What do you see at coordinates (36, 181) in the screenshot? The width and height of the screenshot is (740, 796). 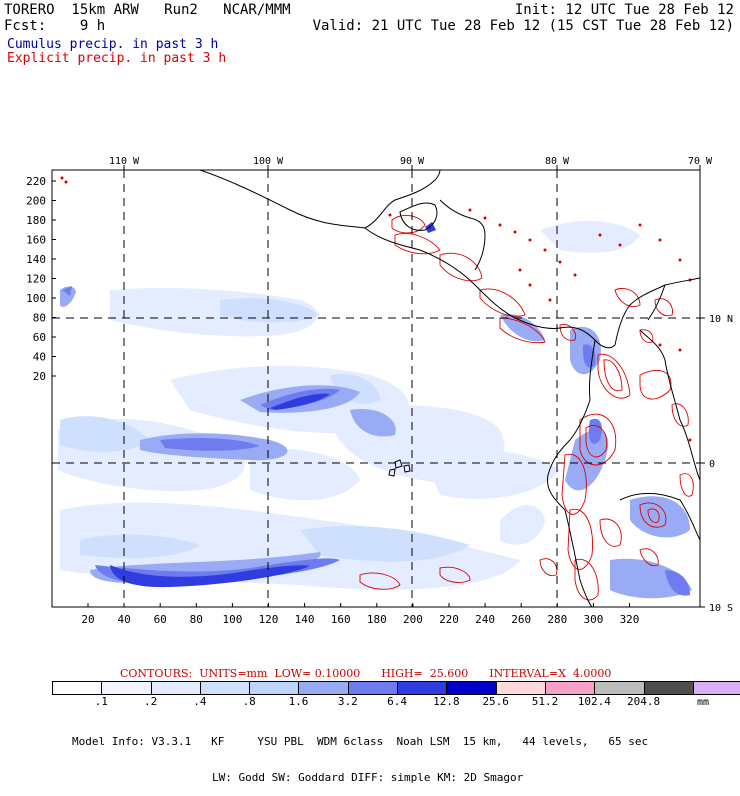 I see `y-tick-label: 220` at bounding box center [36, 181].